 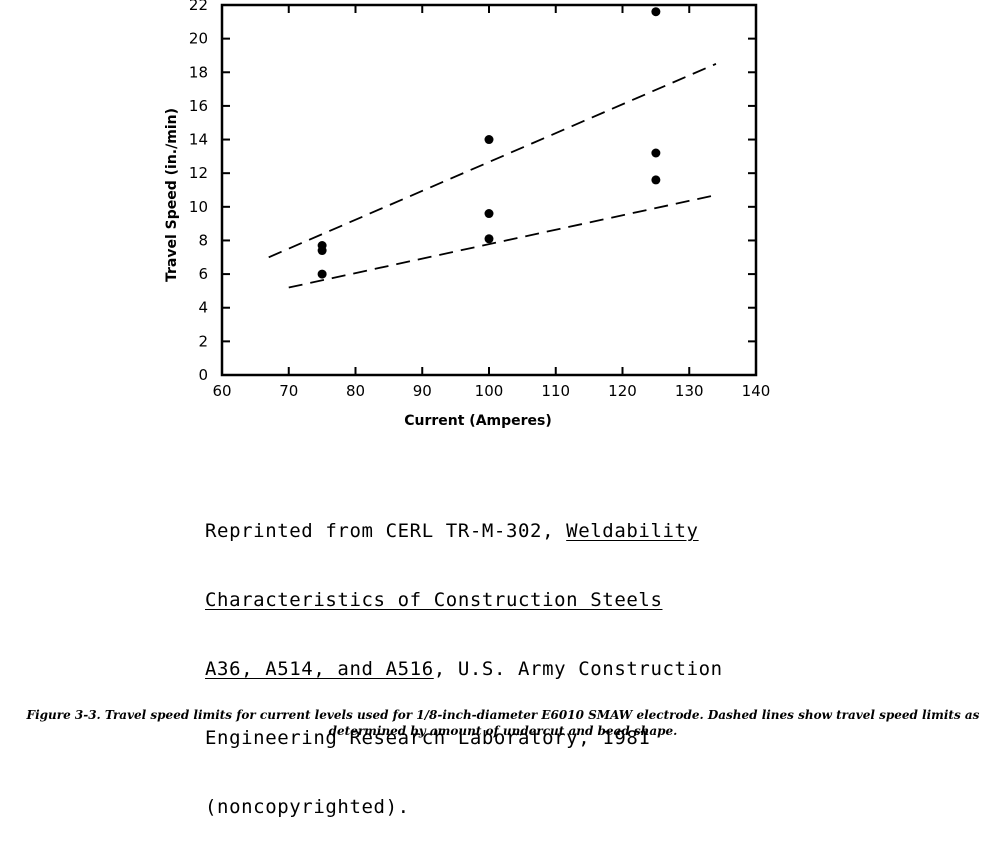 What do you see at coordinates (198, 72) in the screenshot?
I see `y-tick-label: 18` at bounding box center [198, 72].